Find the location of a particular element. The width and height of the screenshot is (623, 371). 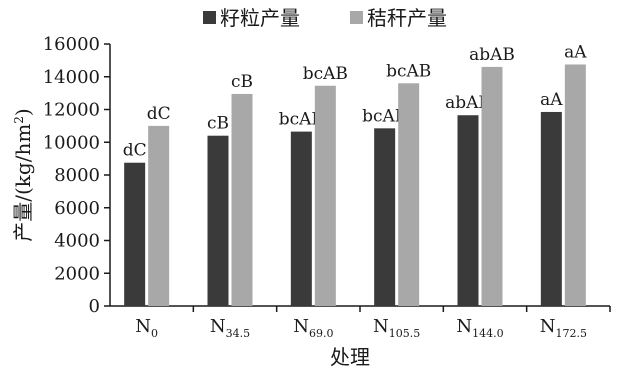

grain-significance-label: abAB is located at coordinates (468, 103).